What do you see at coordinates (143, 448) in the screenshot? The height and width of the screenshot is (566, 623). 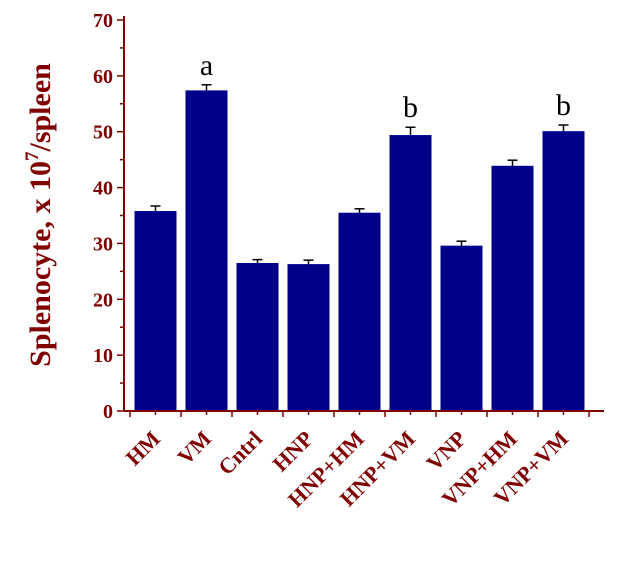 I see `x-tick-label: HM` at bounding box center [143, 448].